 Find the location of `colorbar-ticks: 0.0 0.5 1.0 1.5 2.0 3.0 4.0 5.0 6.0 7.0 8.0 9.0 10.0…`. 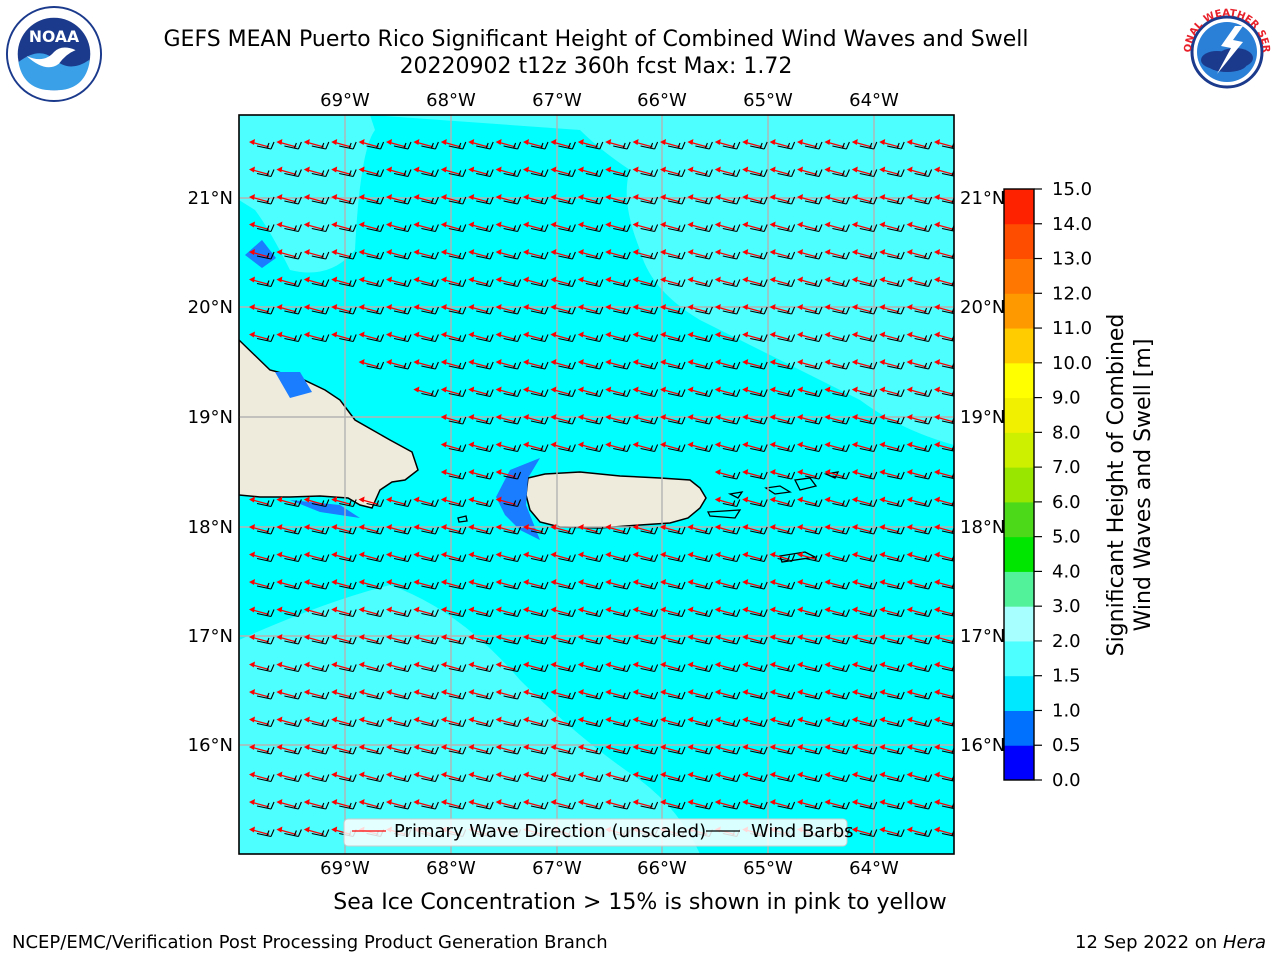

colorbar-ticks: 0.0 0.5 1.0 1.5 2.0 3.0 4.0 5.0 6.0 7.0 8.0 9.0 10.0… is located at coordinates (1063, 485).